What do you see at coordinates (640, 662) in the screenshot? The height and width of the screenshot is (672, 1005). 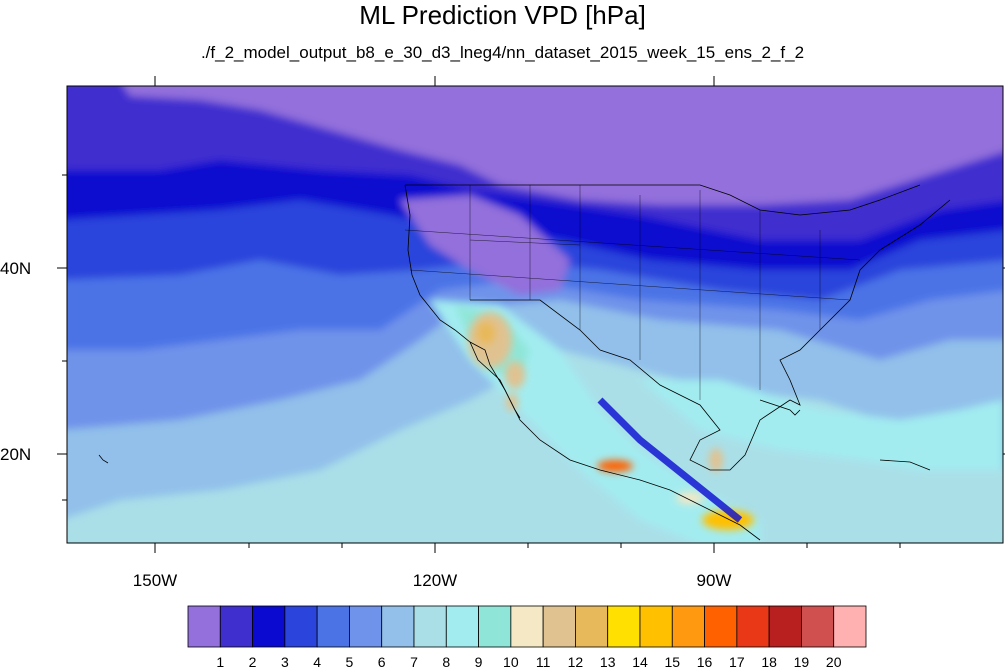 I see `colorbar-level-label: 14` at bounding box center [640, 662].